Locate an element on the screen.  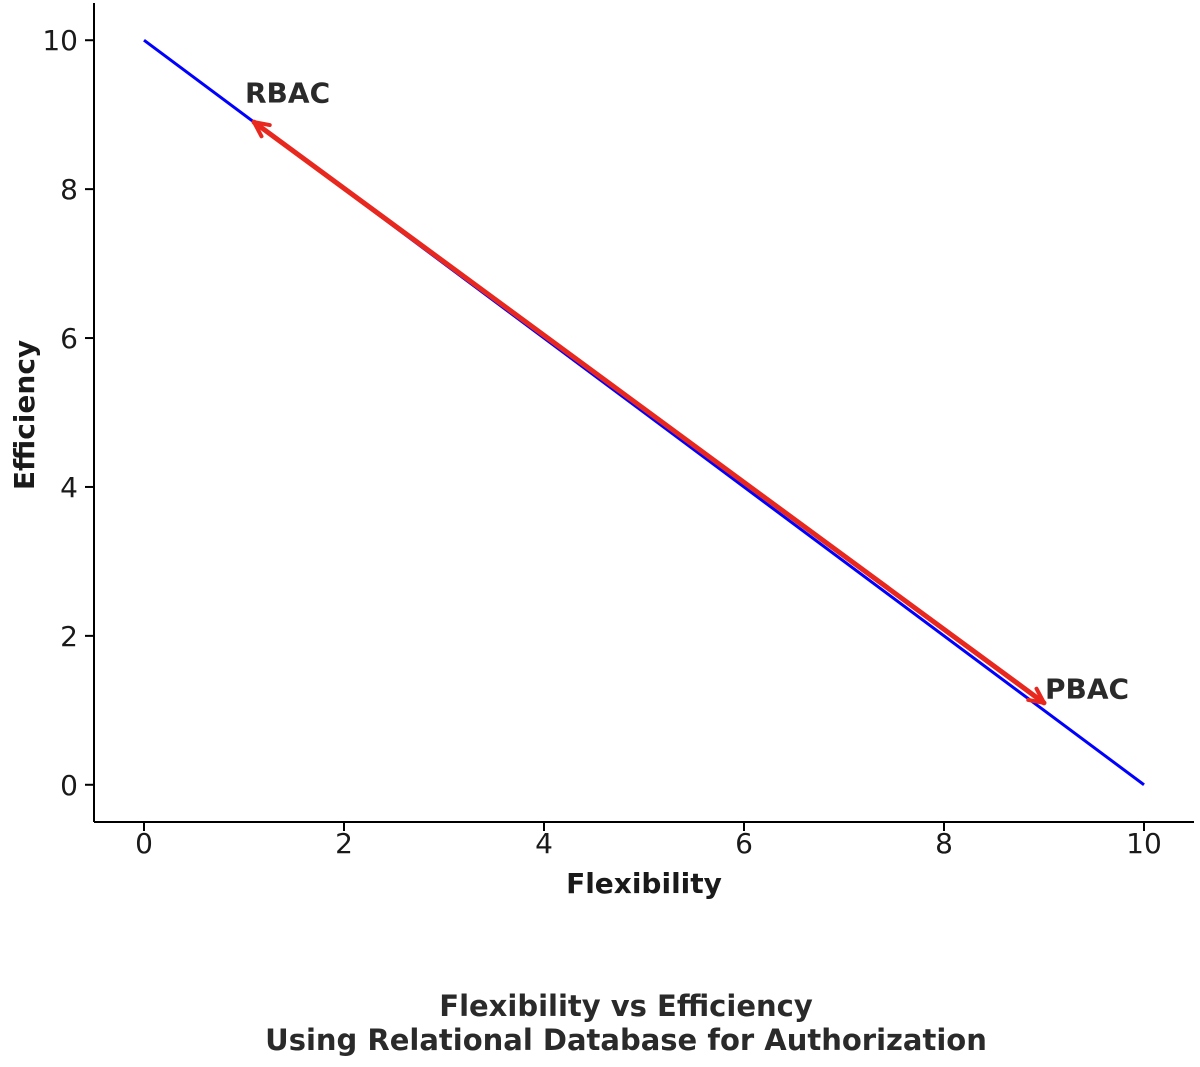
y-axis-label: Efficiency is located at coordinates (24, 415).